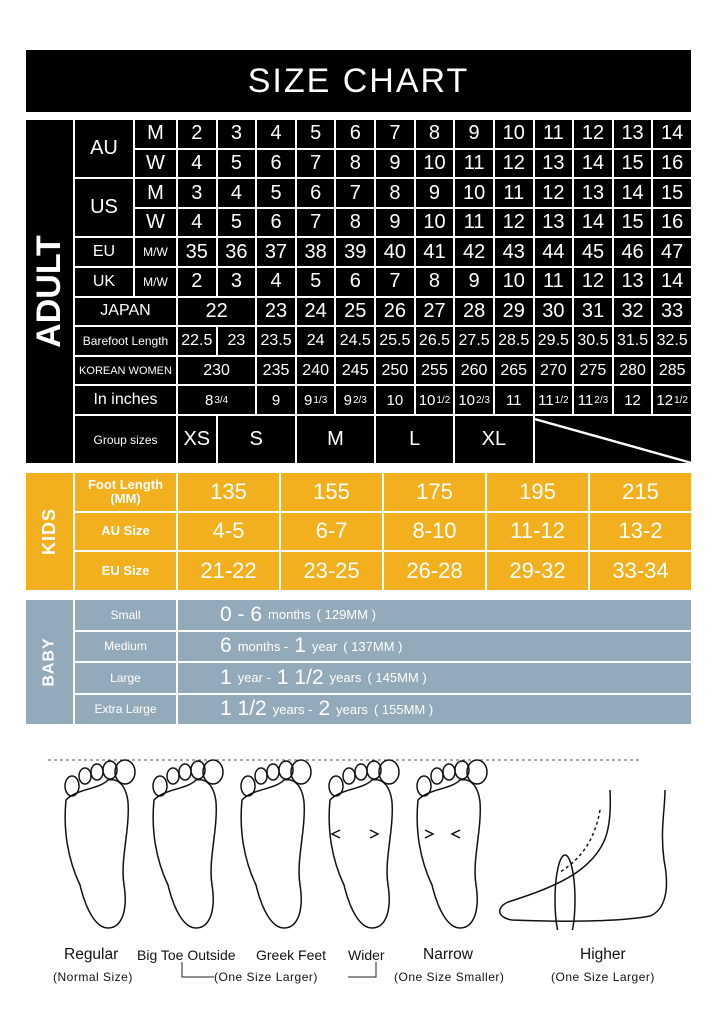 The image size is (718, 1024). What do you see at coordinates (315, 311) in the screenshot?
I see `size-cell: 24` at bounding box center [315, 311].